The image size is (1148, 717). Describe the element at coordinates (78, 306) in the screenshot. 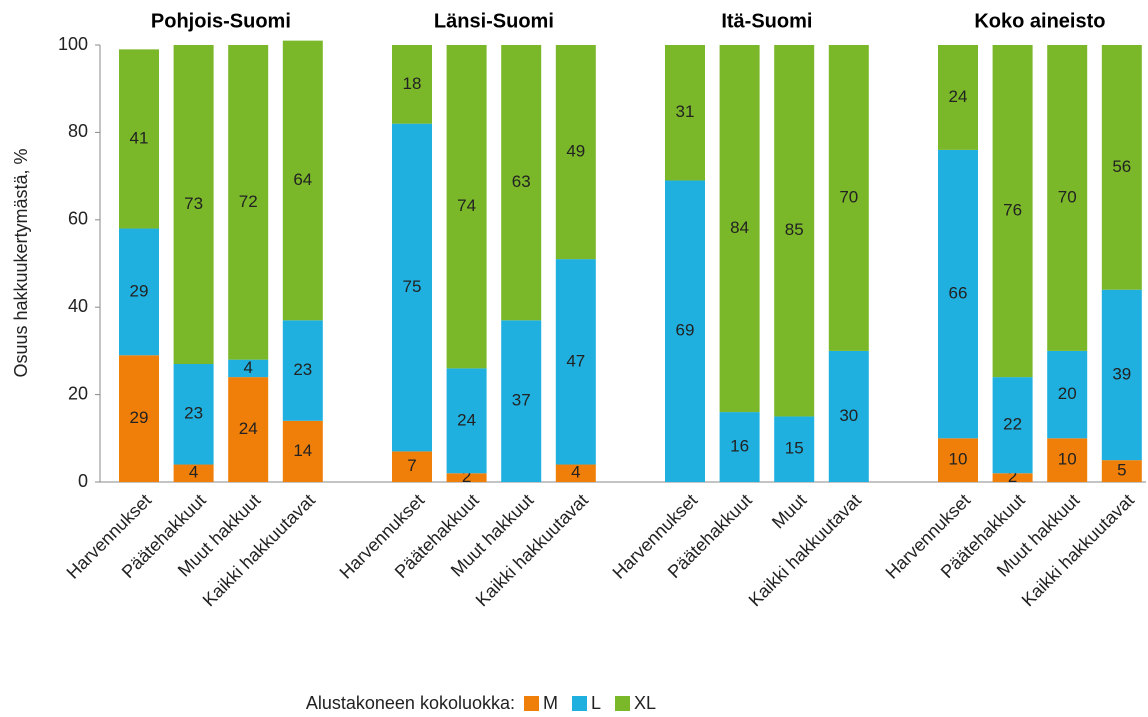

I see `y-tick-label: 40` at that location.